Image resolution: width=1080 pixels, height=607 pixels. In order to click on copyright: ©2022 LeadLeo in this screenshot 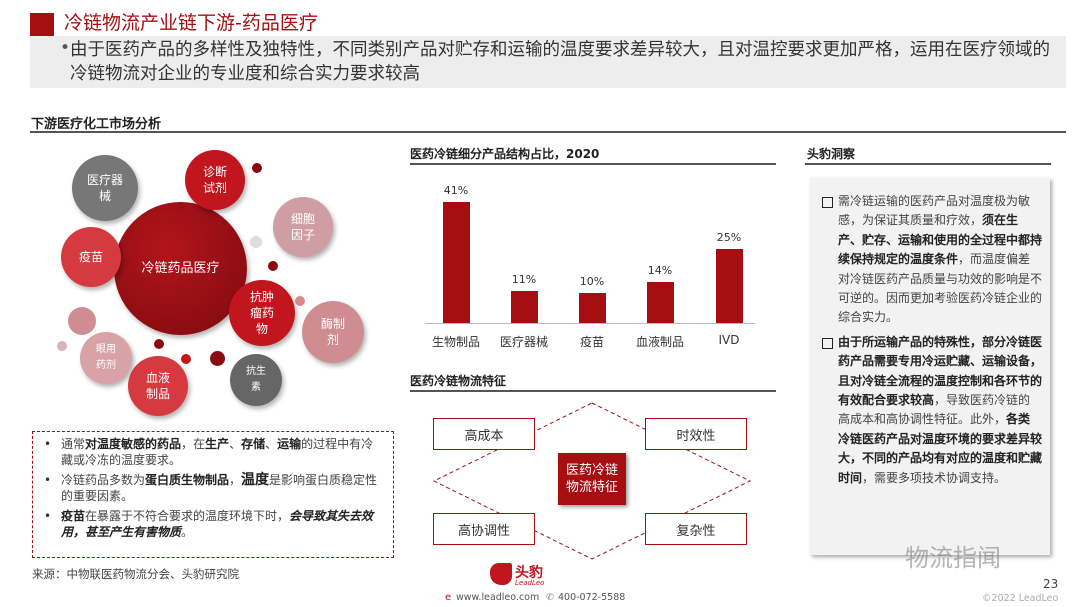, I will do `click(1020, 598)`.